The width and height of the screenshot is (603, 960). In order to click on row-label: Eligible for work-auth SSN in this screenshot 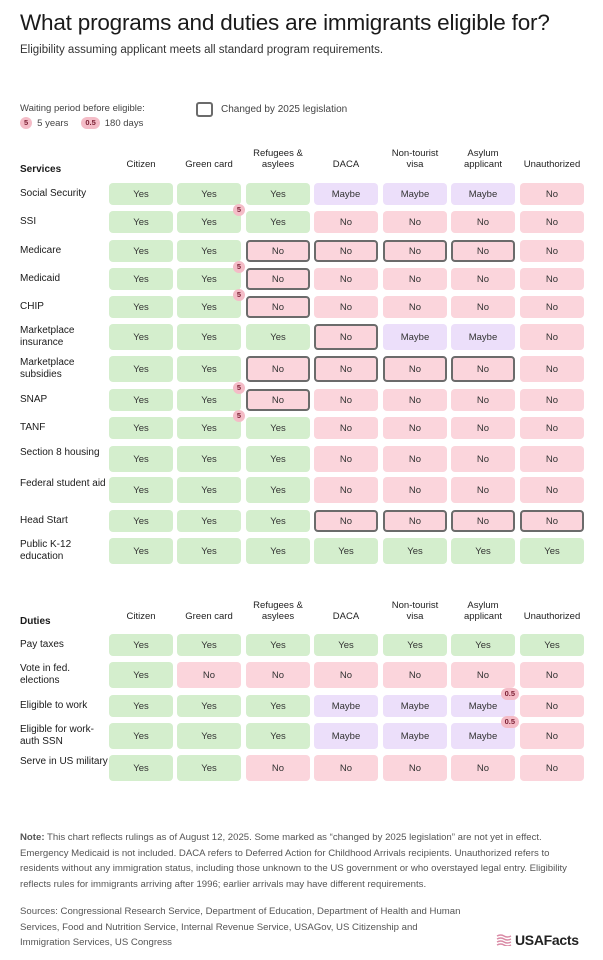, I will do `click(57, 735)`.